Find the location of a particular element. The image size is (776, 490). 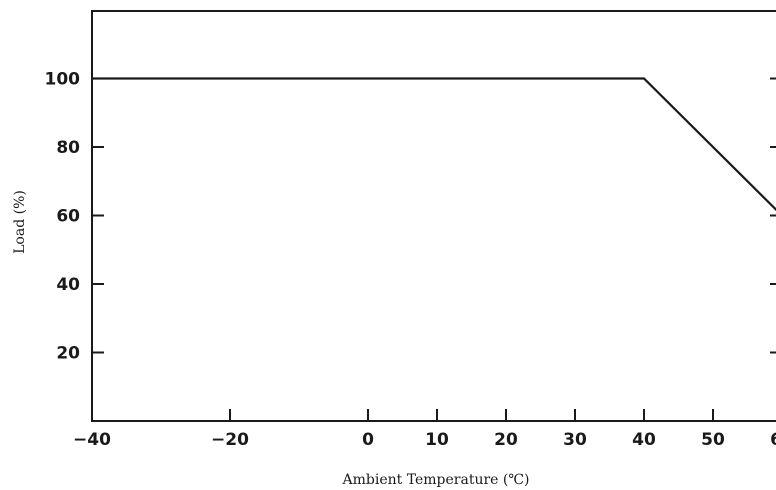

x-tick-label: 50 is located at coordinates (713, 440).